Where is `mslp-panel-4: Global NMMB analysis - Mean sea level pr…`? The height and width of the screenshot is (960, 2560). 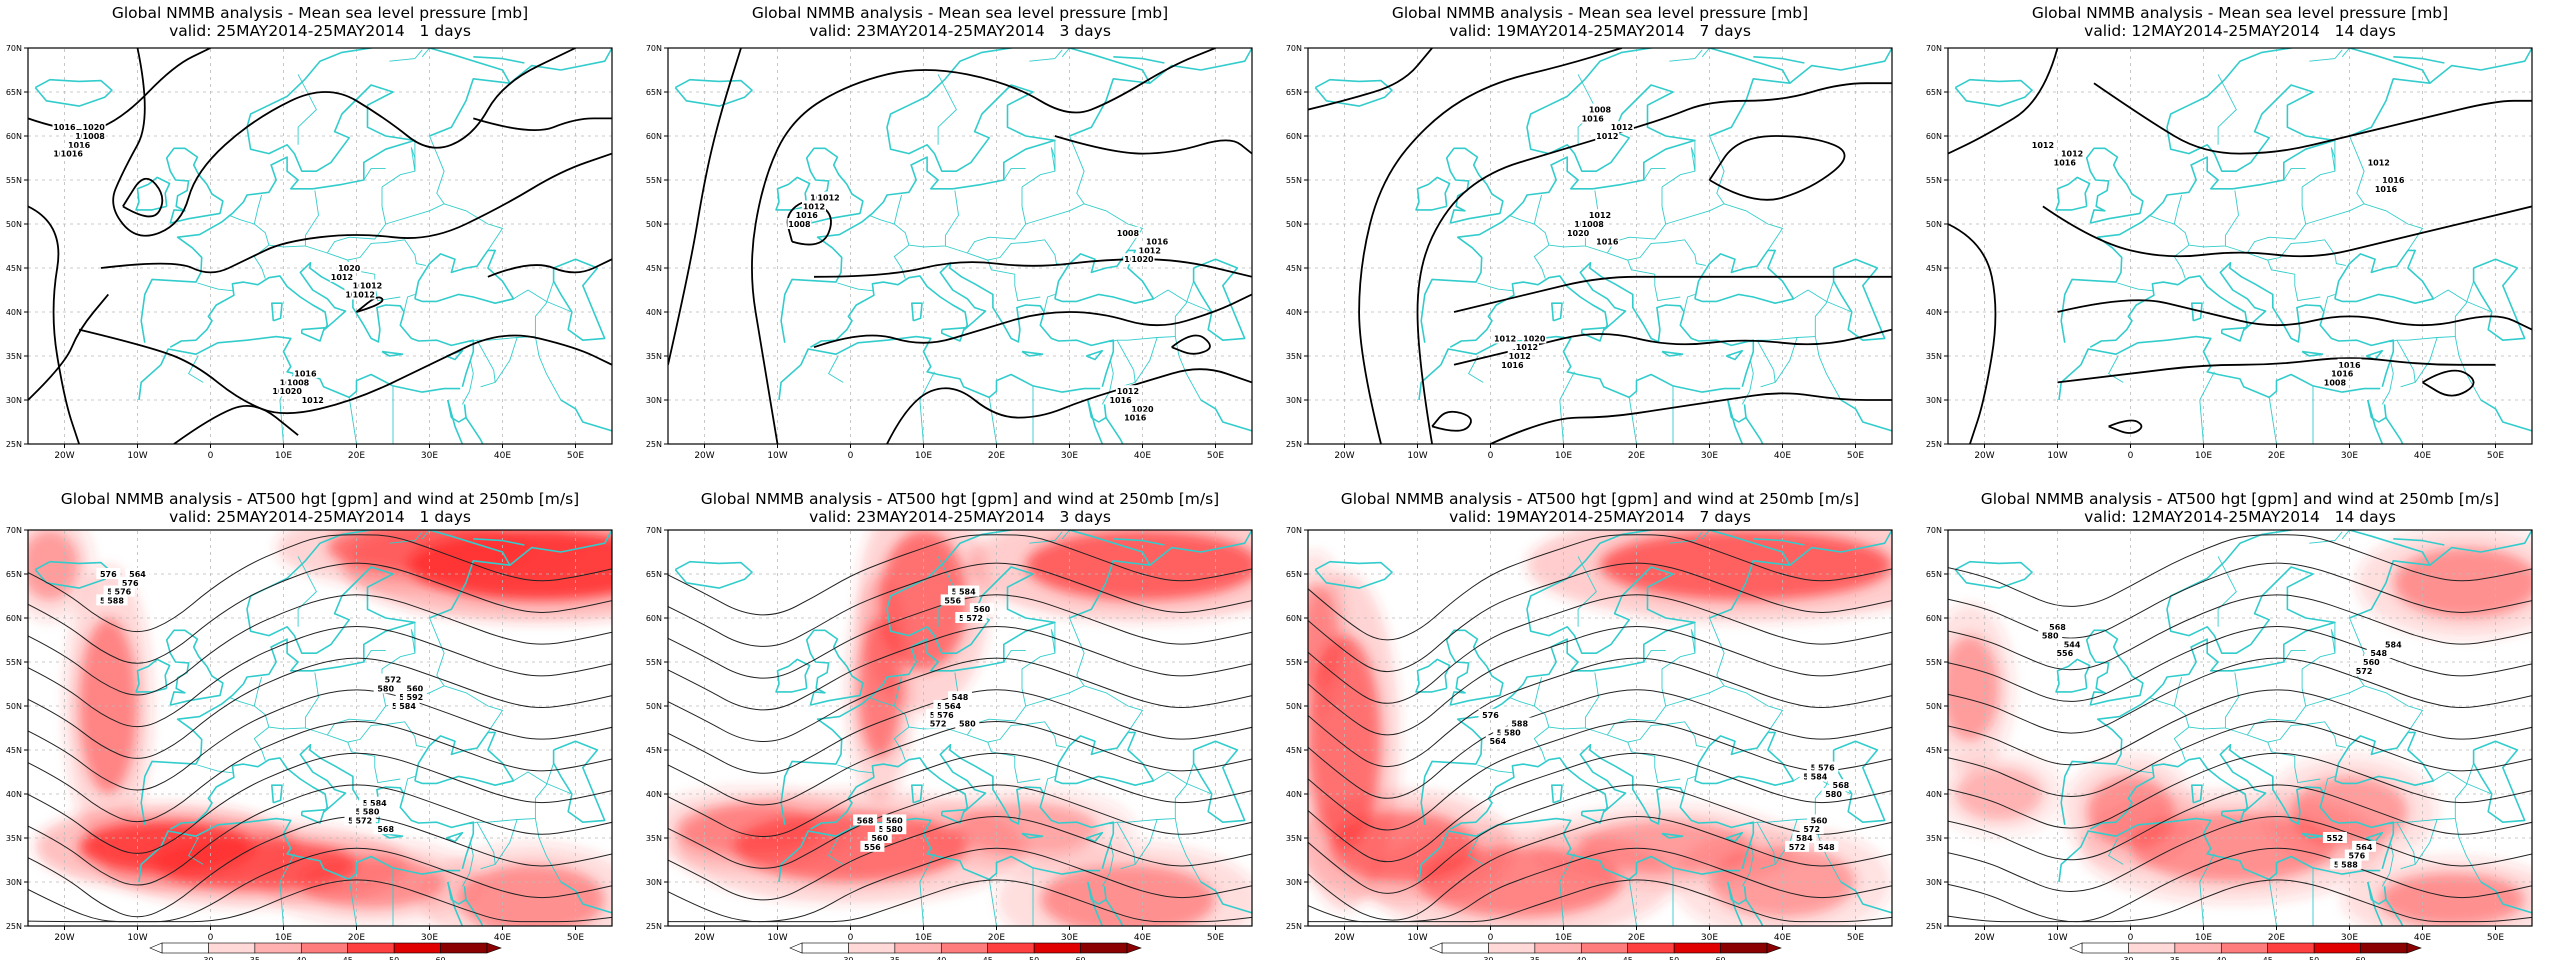
mslp-panel-4: Global NMMB analysis - Mean sea level pr… is located at coordinates (2240, 240).